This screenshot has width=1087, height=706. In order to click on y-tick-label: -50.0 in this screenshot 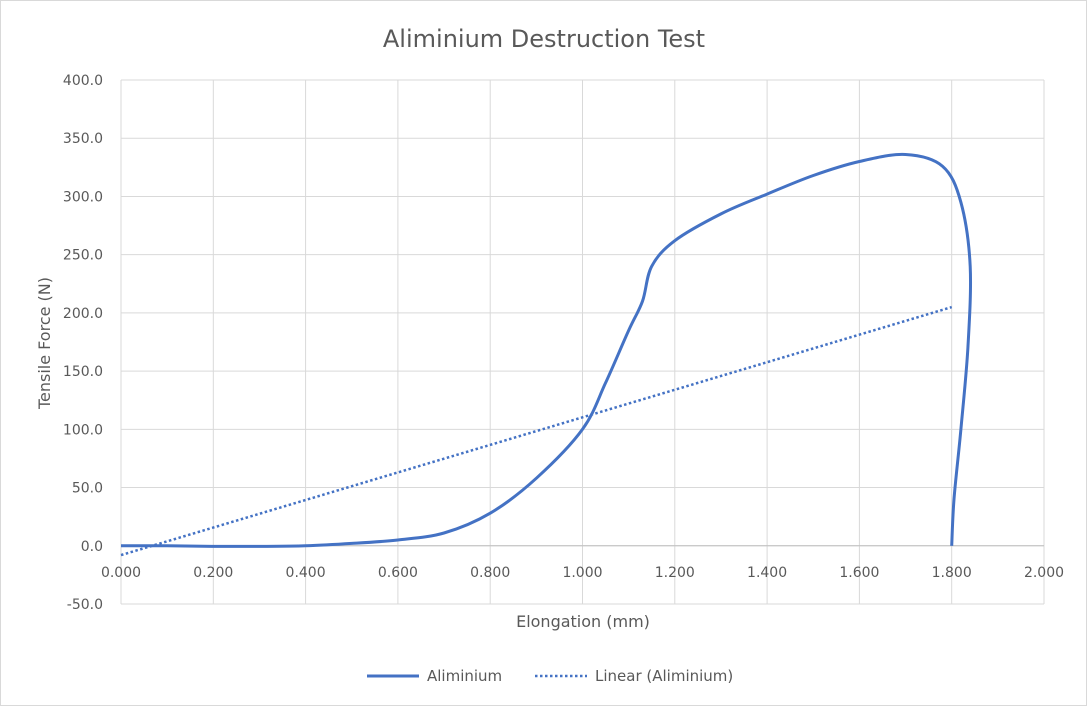, I will do `click(85, 605)`.